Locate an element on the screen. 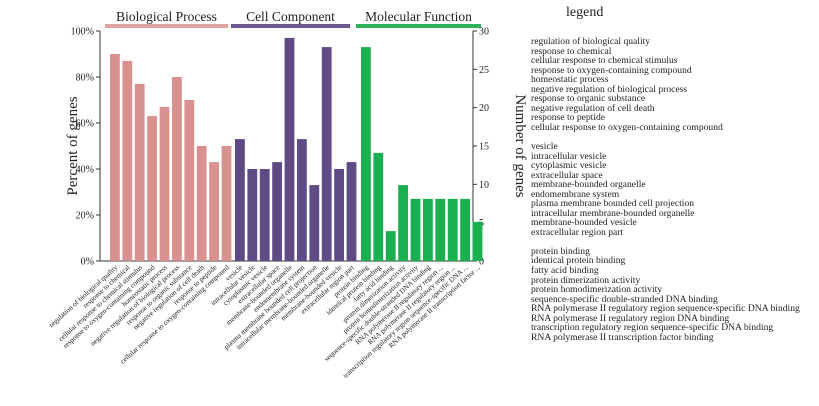 The width and height of the screenshot is (819, 406). legend-item: membrane-bounded vesicle is located at coordinates (584, 223).